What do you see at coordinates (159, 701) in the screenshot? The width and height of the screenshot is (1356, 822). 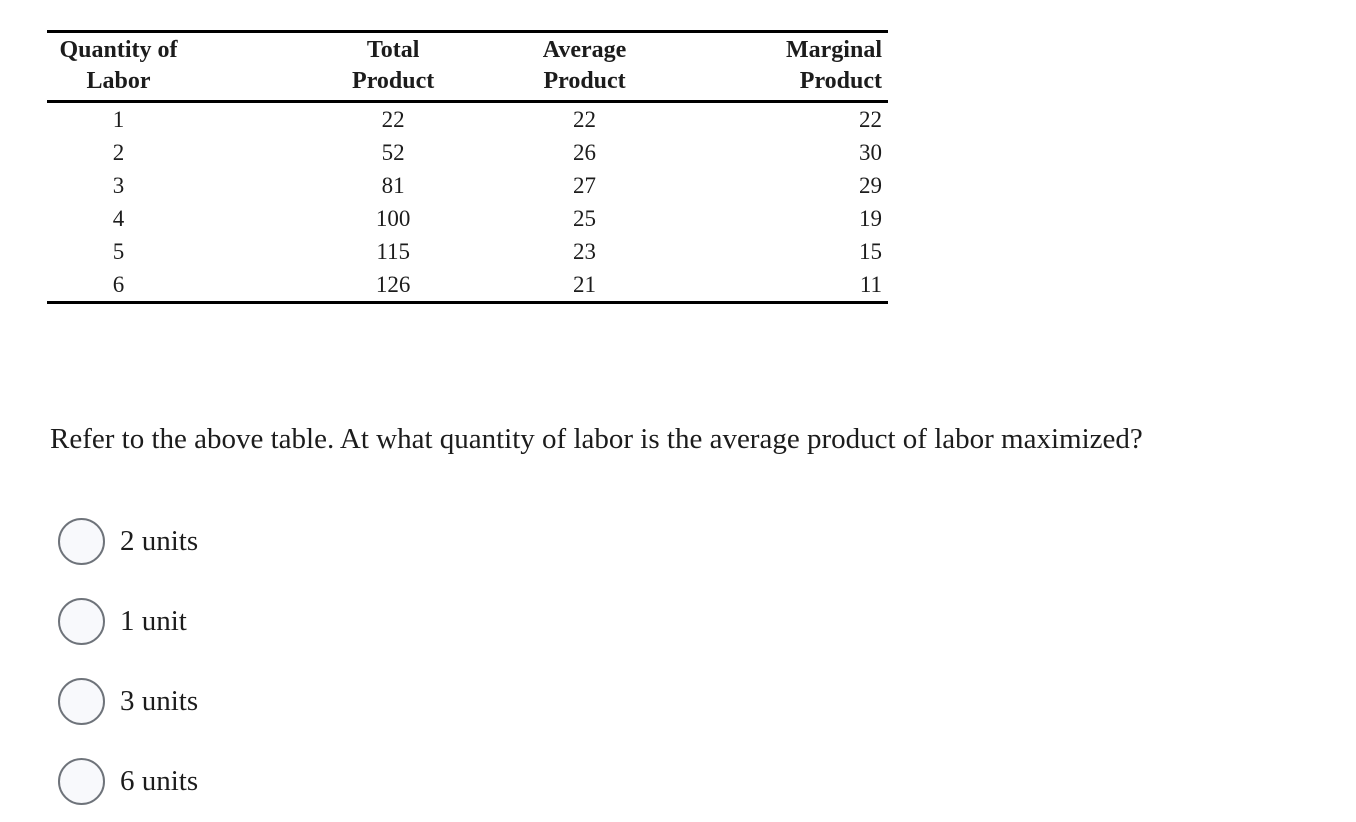 I see `option-label: 3 units` at bounding box center [159, 701].